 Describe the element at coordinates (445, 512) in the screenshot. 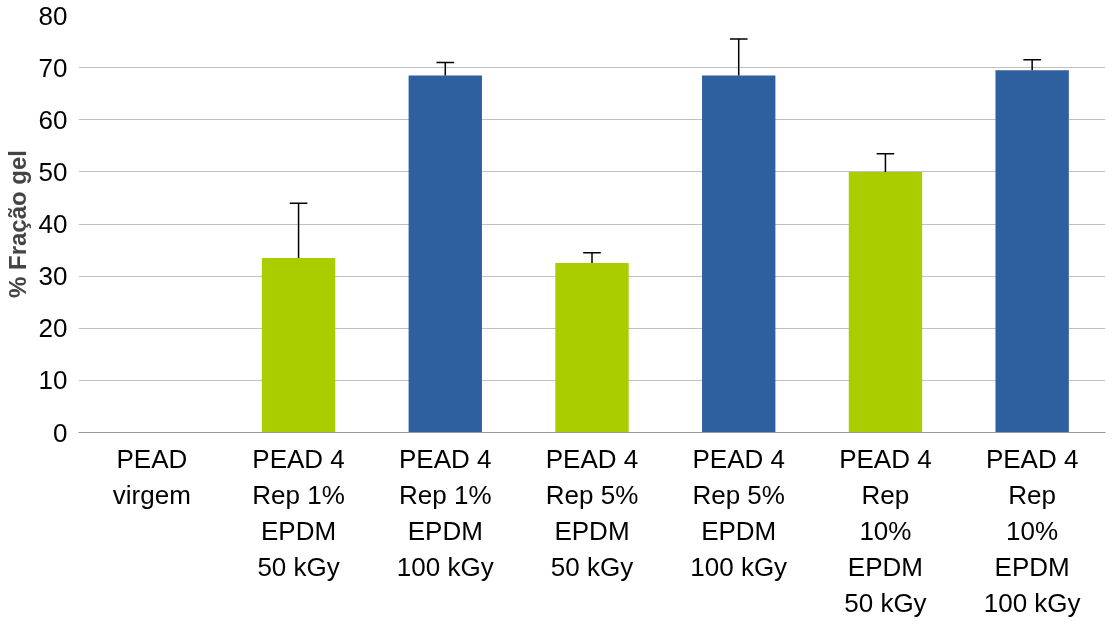

I see `x-tick-label: PEAD 4 Rep 1% EPDM 100 kGy` at that location.